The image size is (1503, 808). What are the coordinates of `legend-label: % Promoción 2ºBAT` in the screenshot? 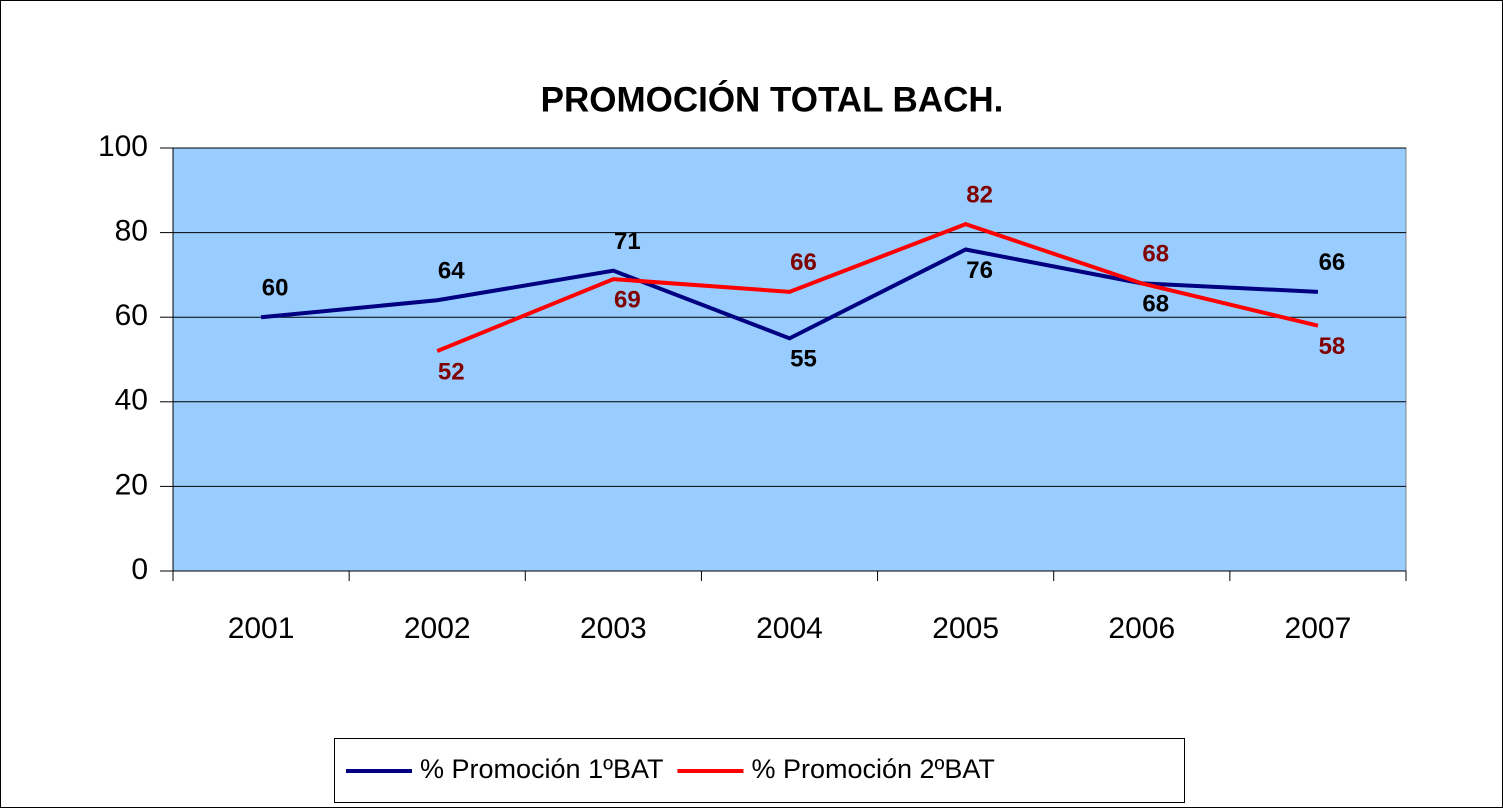 It's located at (872, 769).